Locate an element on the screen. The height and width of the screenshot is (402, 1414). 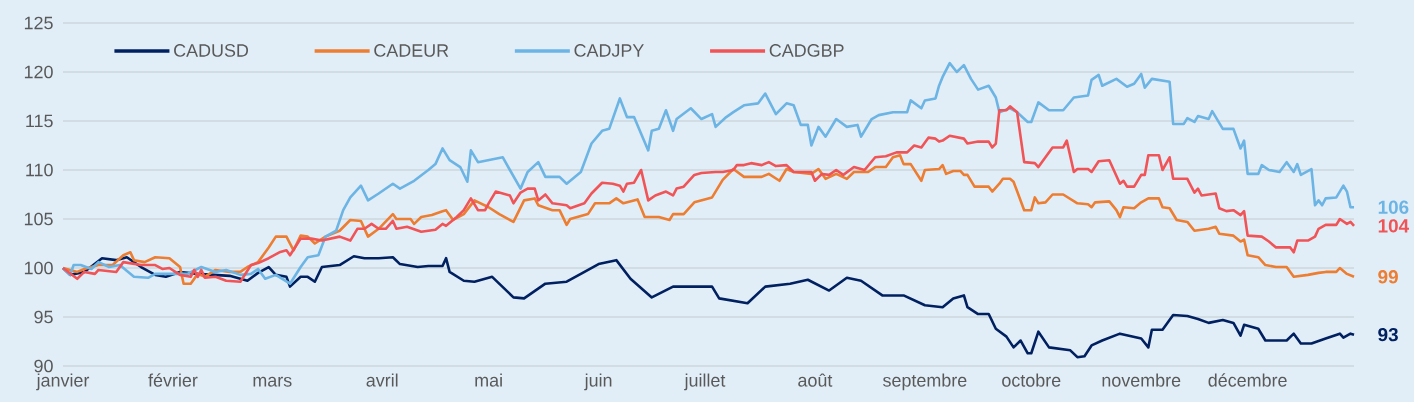
y-tick-label: 105 is located at coordinates (38, 219).